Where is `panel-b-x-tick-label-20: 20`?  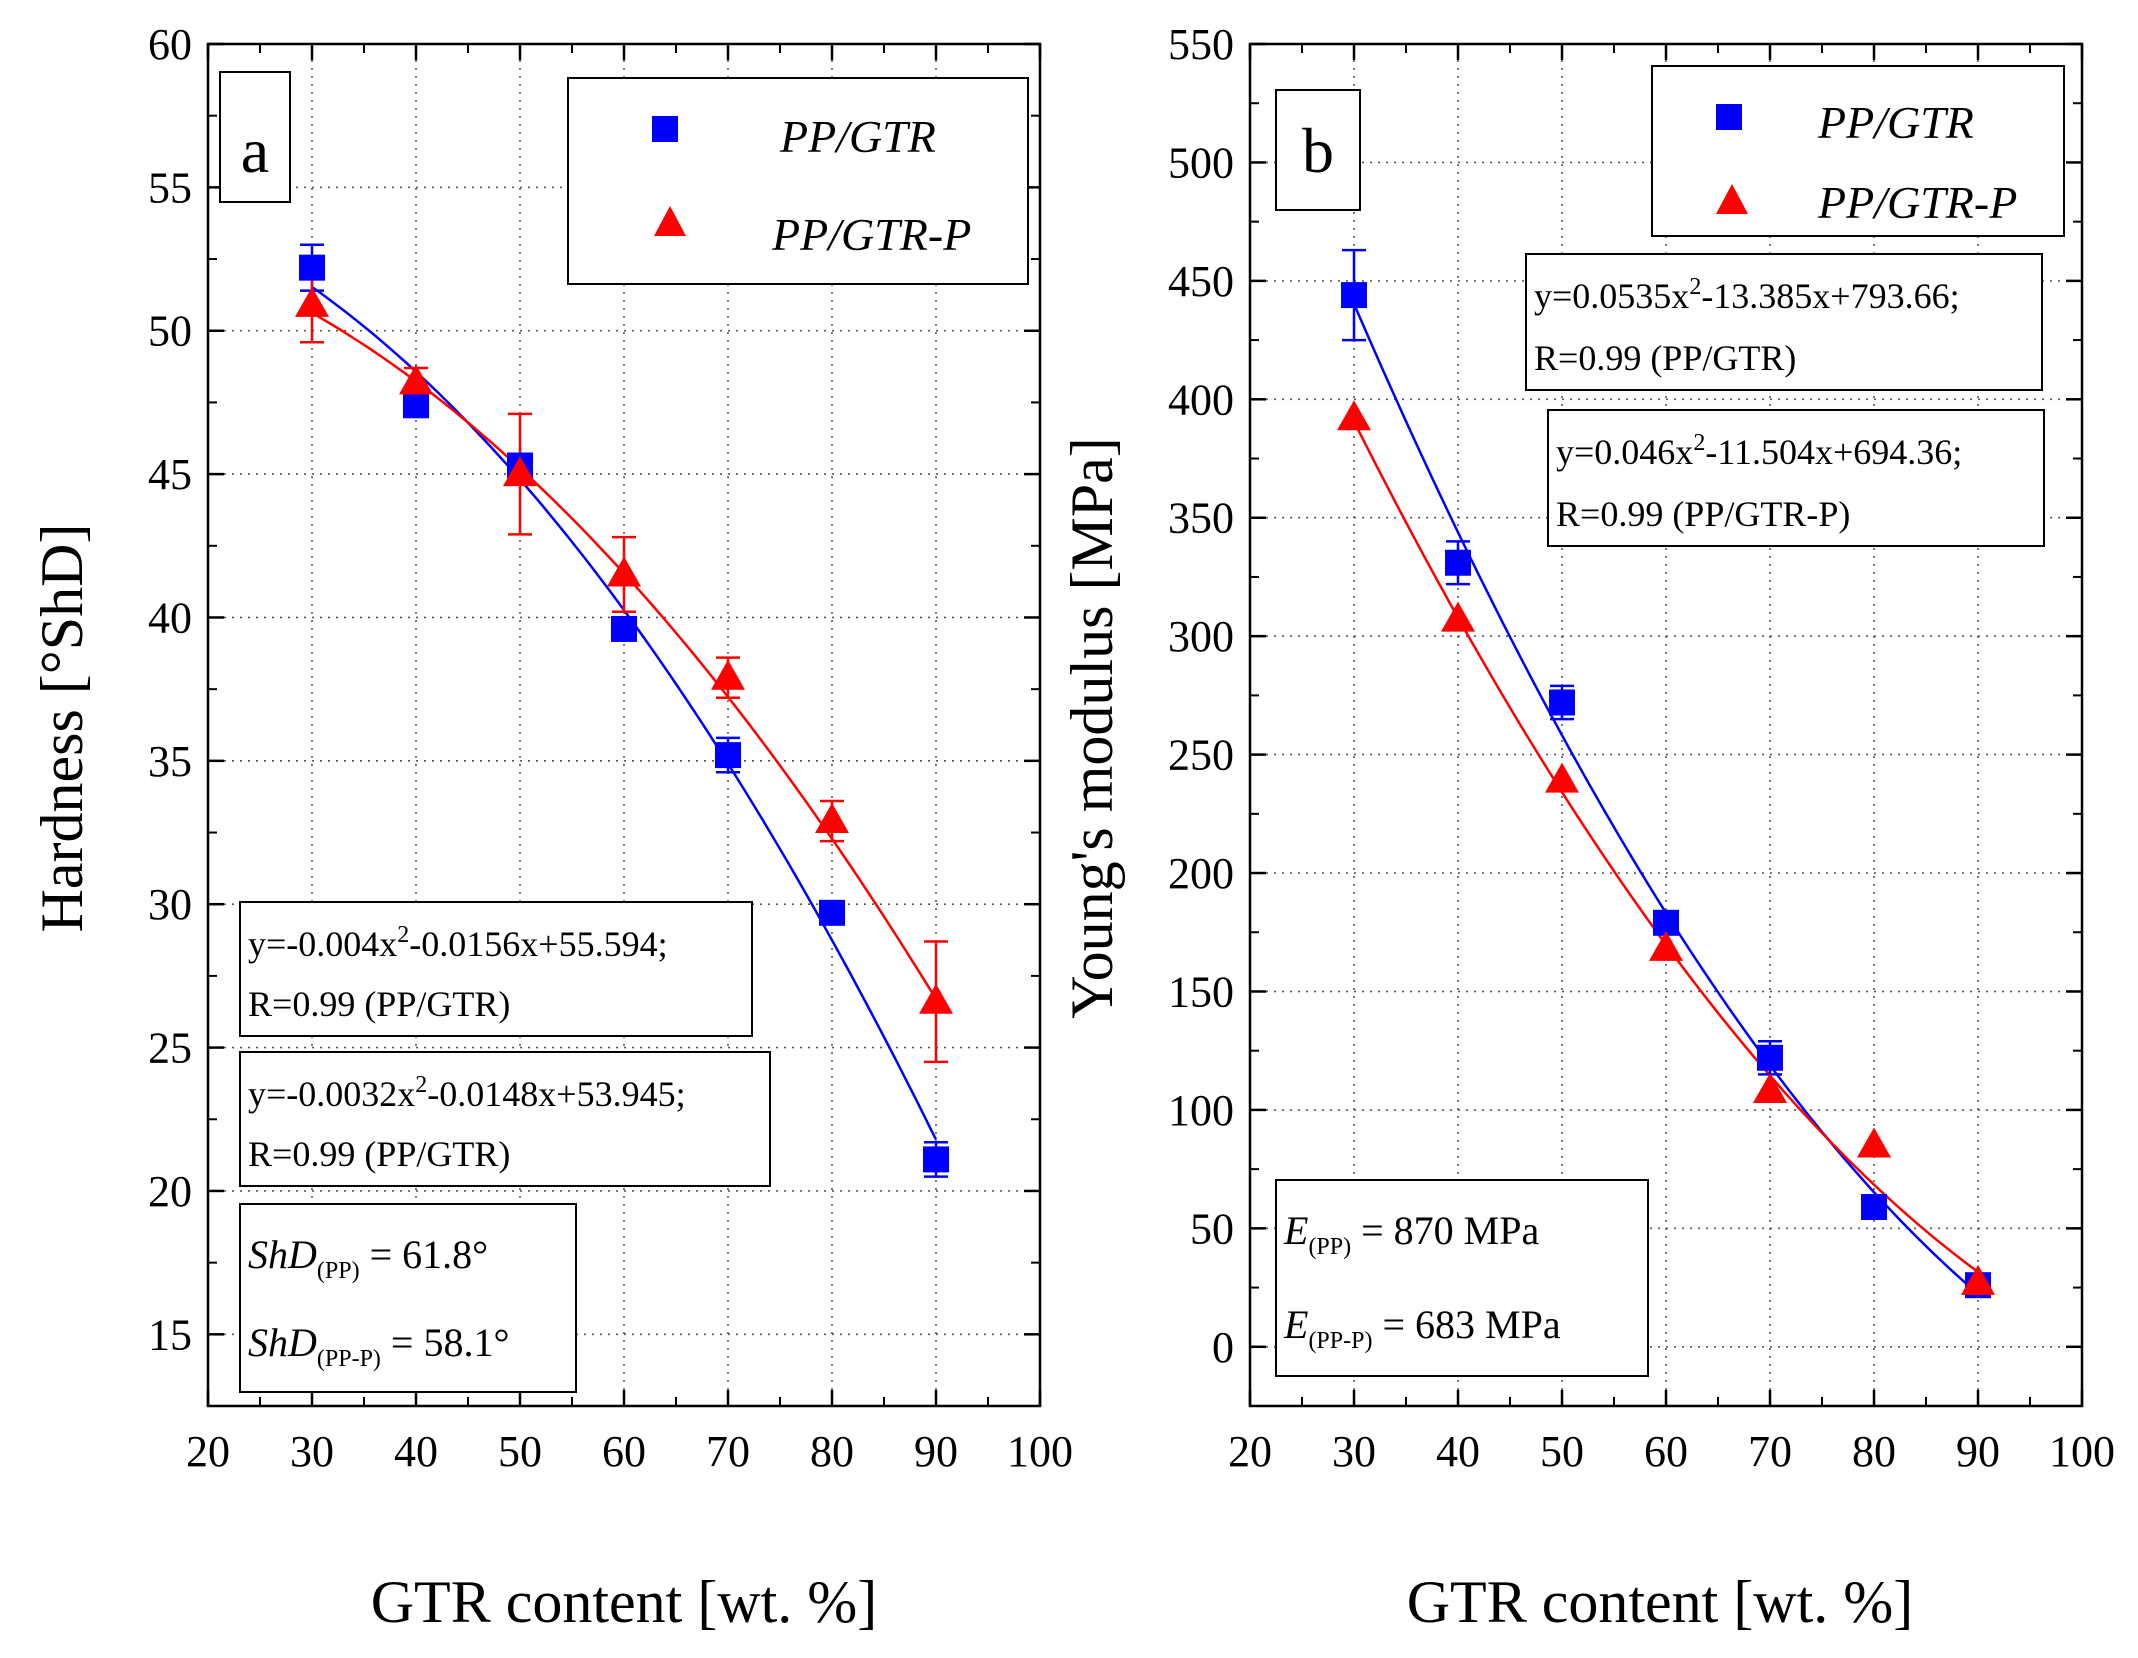
panel-b-x-tick-label-20: 20 is located at coordinates (1250, 1451).